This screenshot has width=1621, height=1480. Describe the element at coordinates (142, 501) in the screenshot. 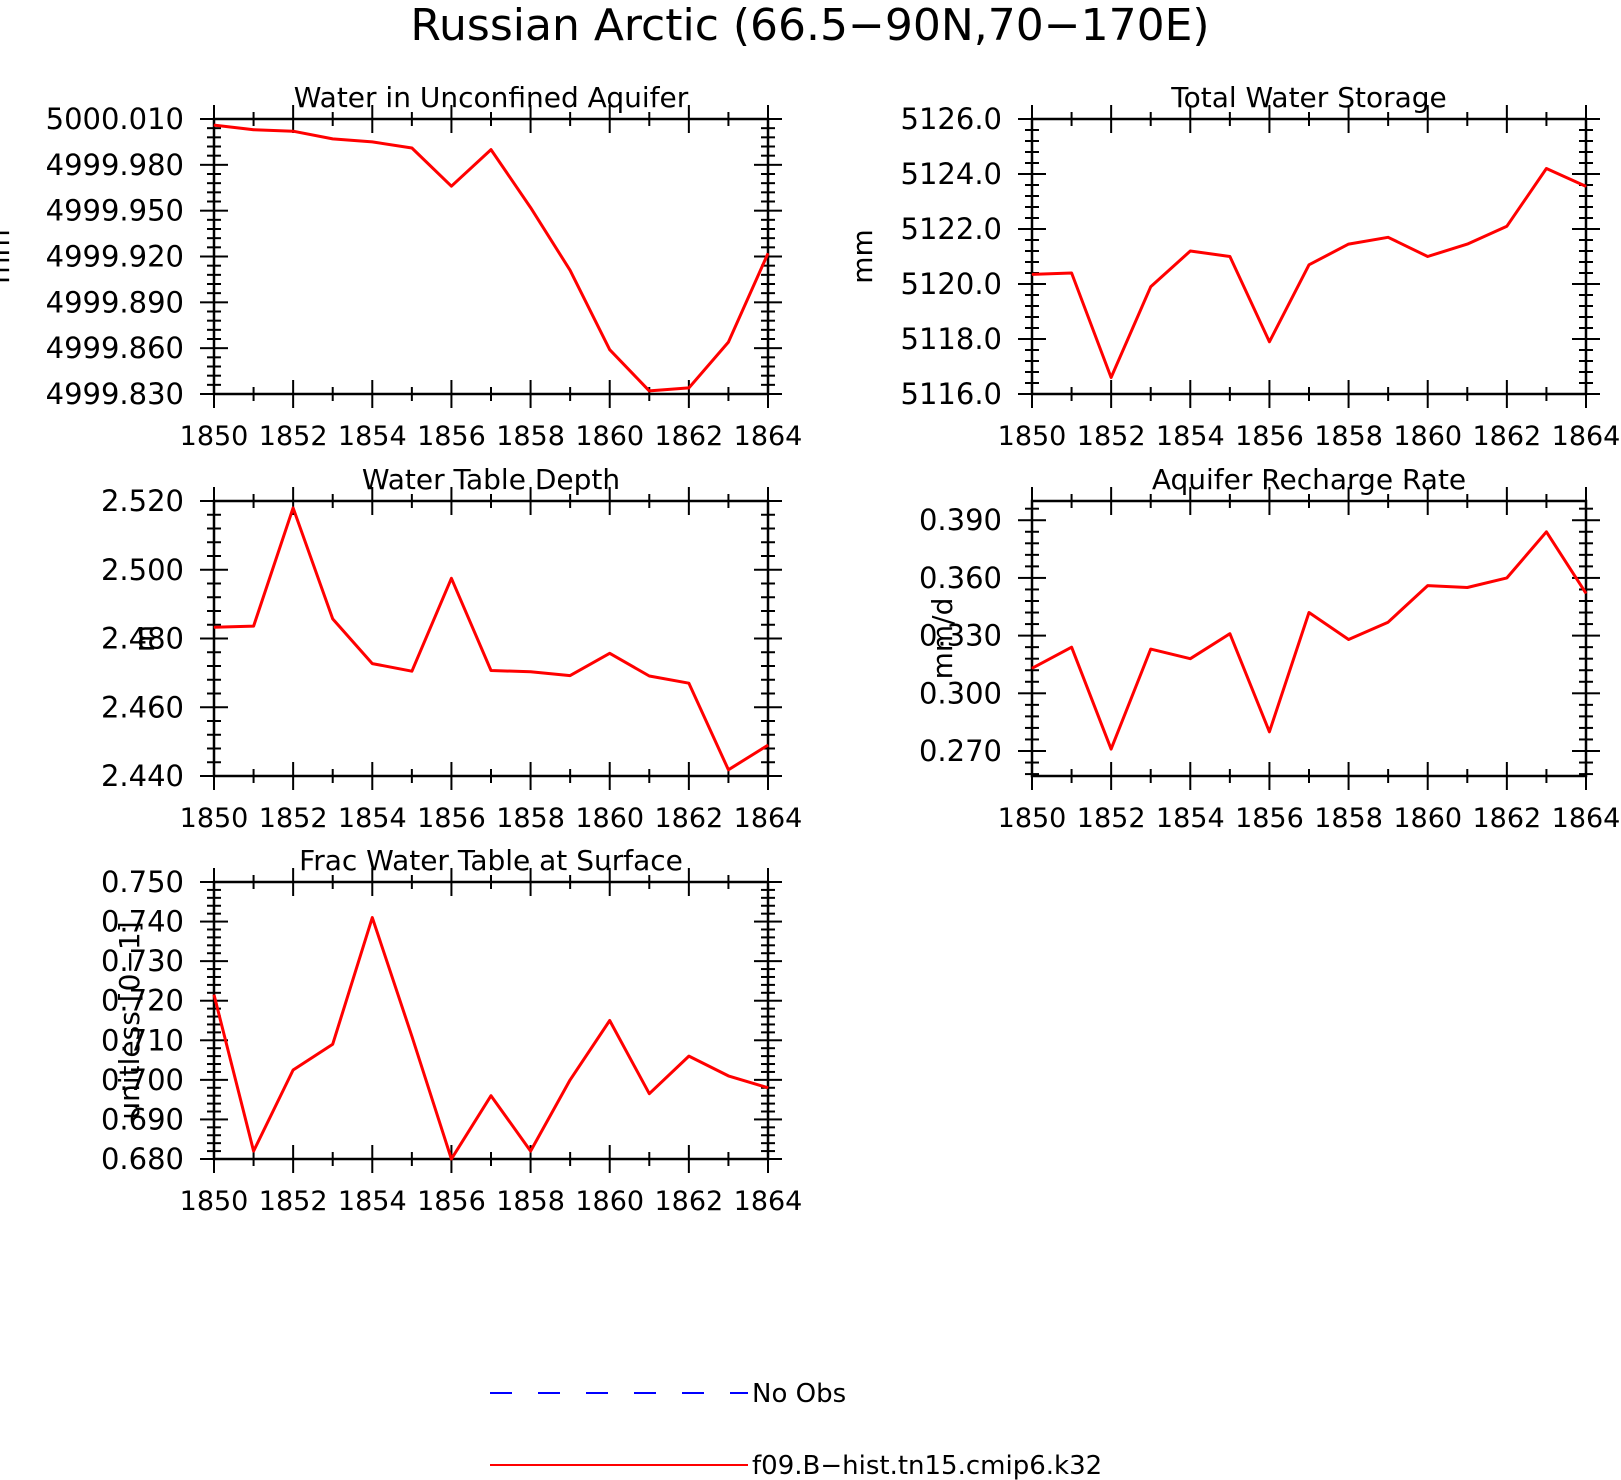

I see `y-tick-label: 2.520` at that location.